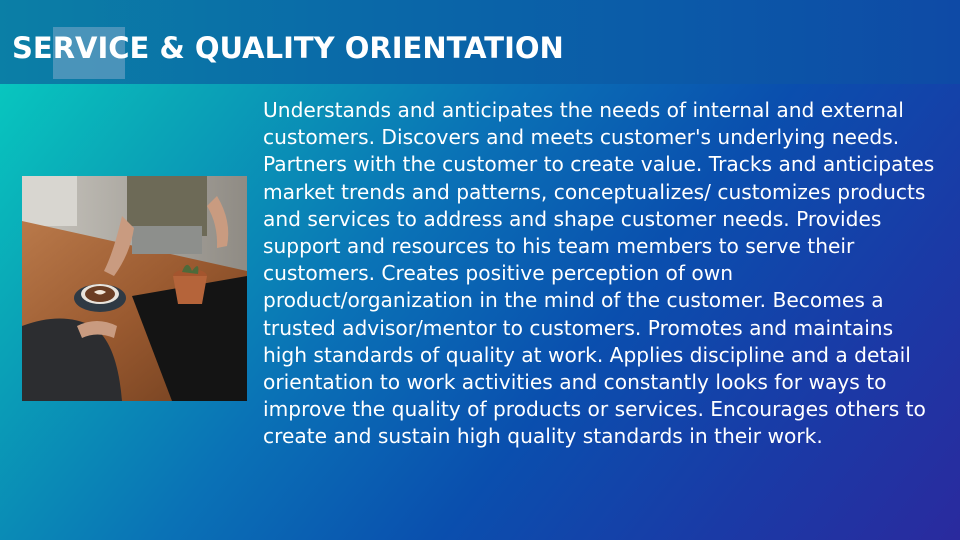 The height and width of the screenshot is (540, 960). Describe the element at coordinates (288, 48) in the screenshot. I see `slide-title: SERVICE & QUALITY ORIENTATION` at that location.